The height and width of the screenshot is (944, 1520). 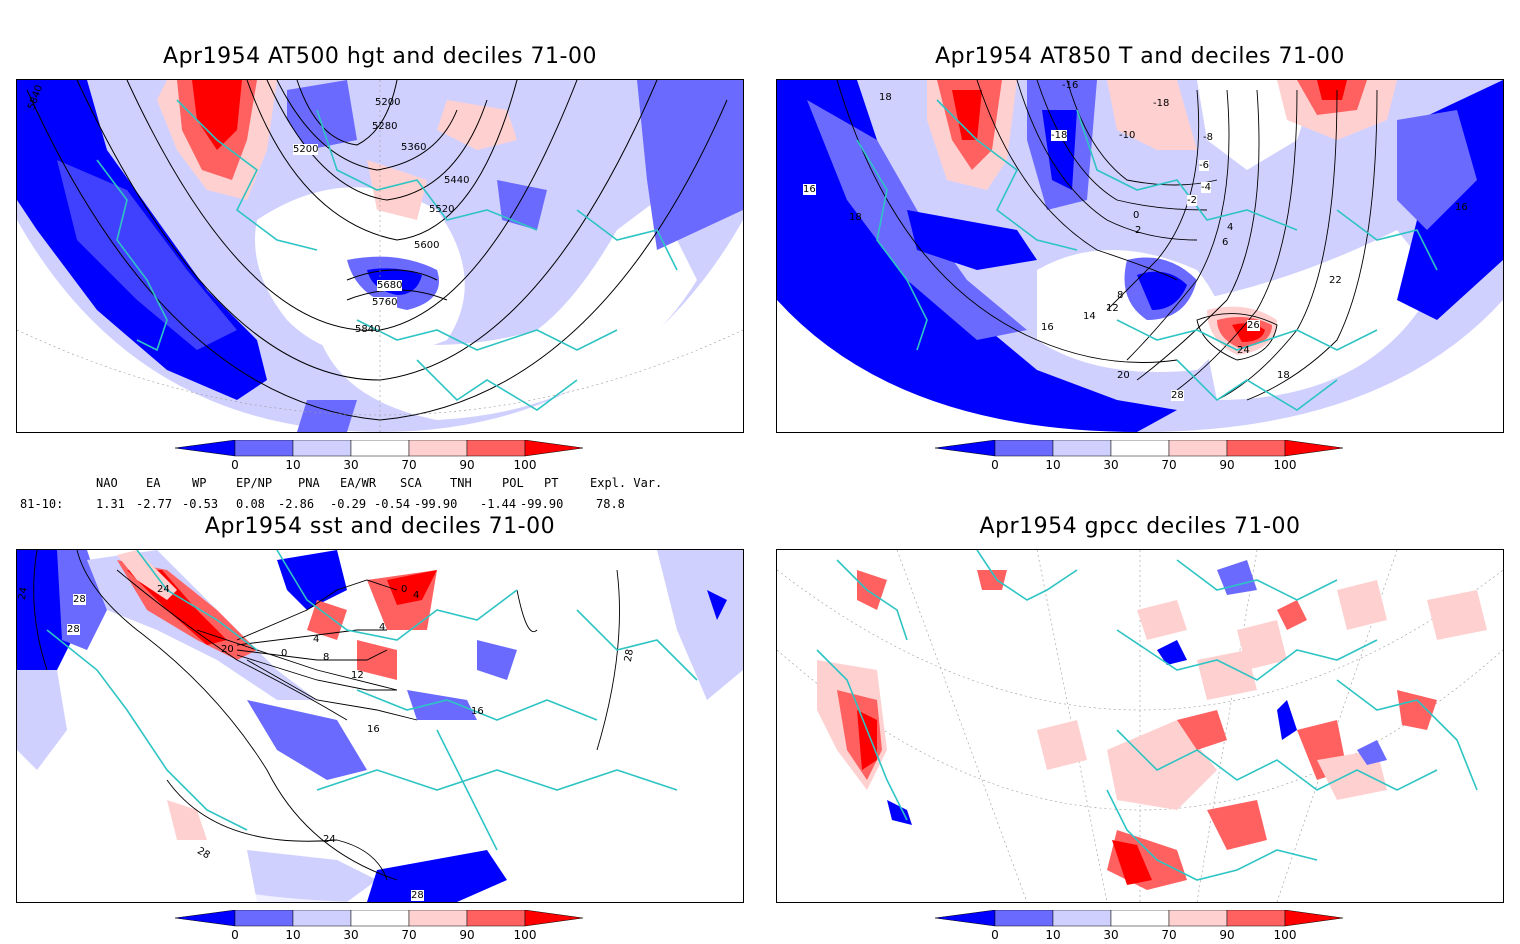 I want to click on contour-label: 2, so click(x=1138, y=230).